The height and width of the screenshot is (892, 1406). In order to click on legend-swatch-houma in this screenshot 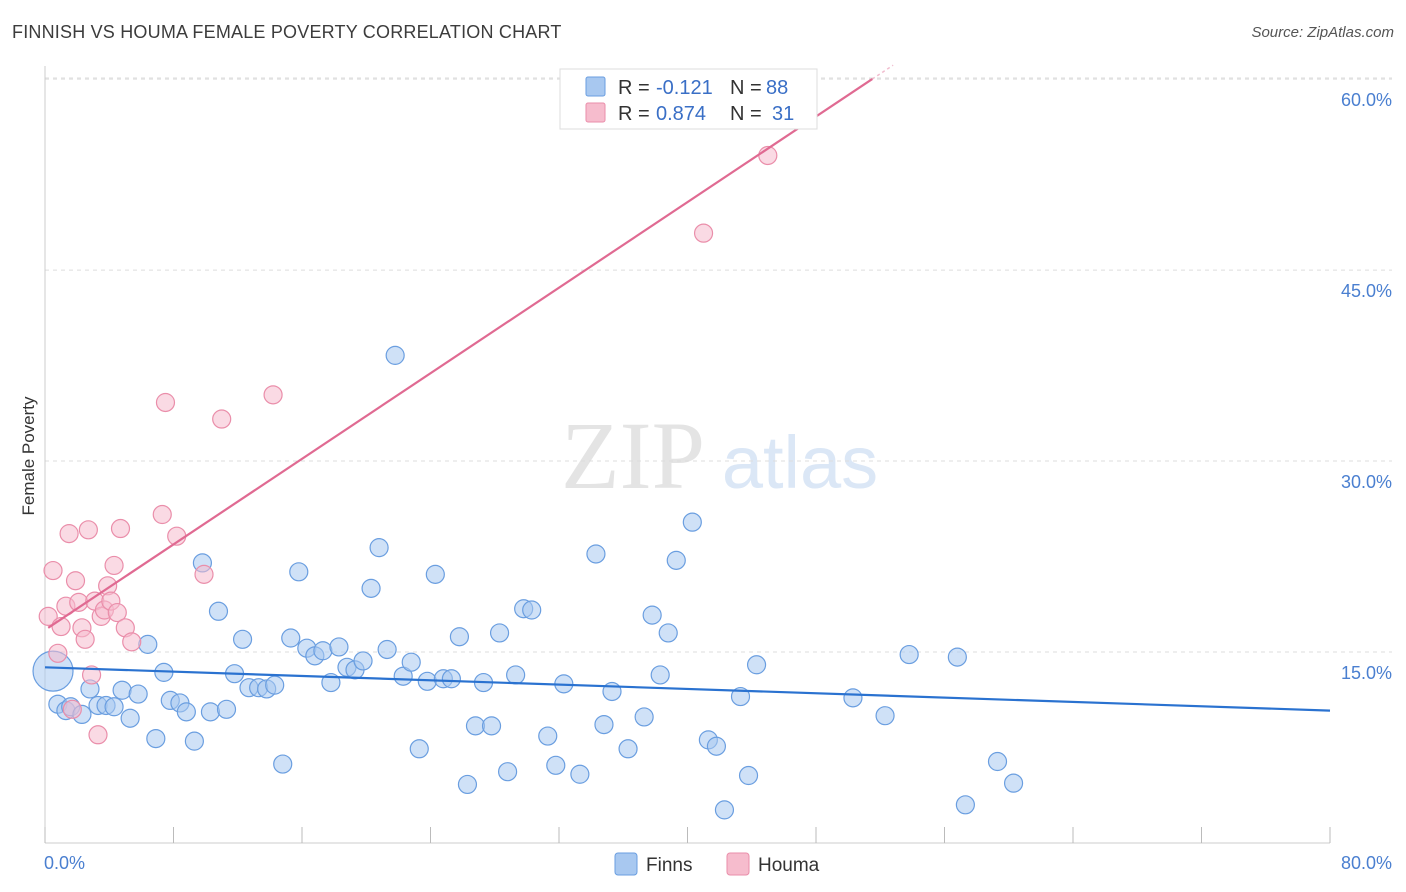, I will do `click(738, 864)`.